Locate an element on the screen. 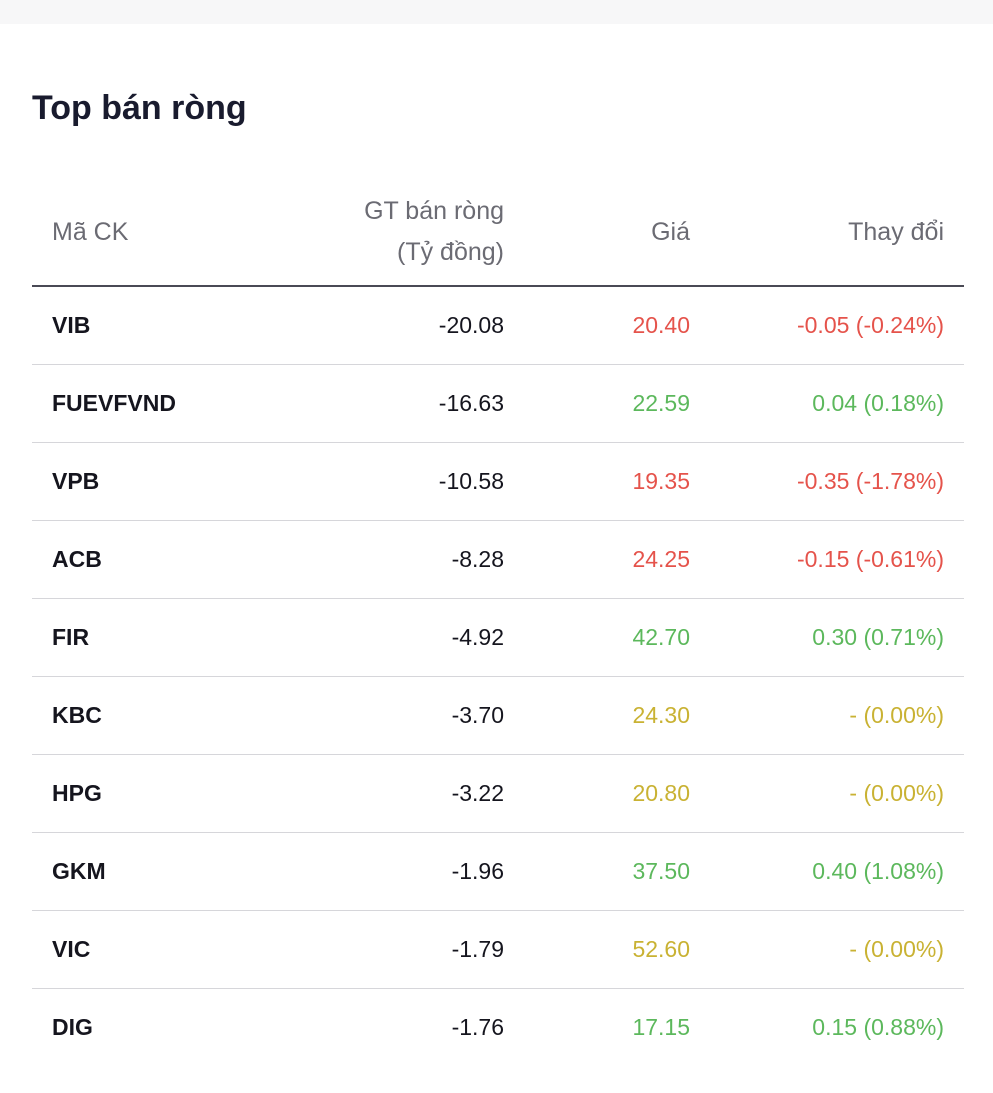 The width and height of the screenshot is (993, 1093). table-row: FIR -4.92 42.70 0.30 (0.71%) is located at coordinates (498, 637).